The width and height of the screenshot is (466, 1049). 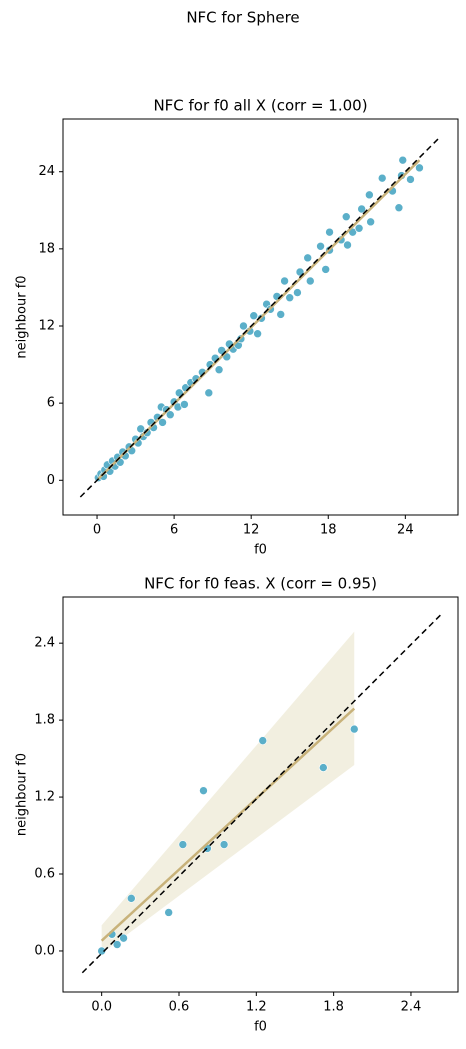 What do you see at coordinates (44, 643) in the screenshot?
I see `y-tick-label: 2.4` at bounding box center [44, 643].